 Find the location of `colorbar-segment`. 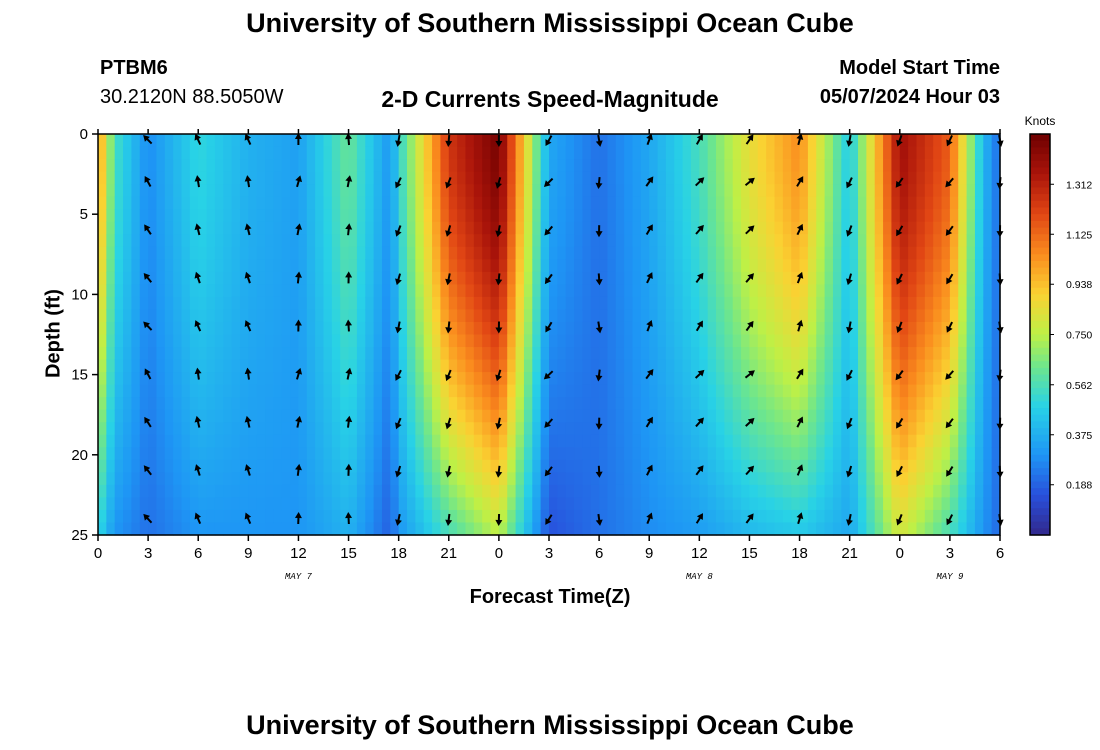

colorbar-segment is located at coordinates (1040, 224).